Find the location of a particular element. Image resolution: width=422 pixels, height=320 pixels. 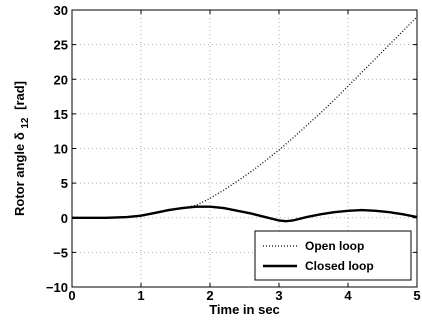

legend-box is located at coordinates (333, 255).